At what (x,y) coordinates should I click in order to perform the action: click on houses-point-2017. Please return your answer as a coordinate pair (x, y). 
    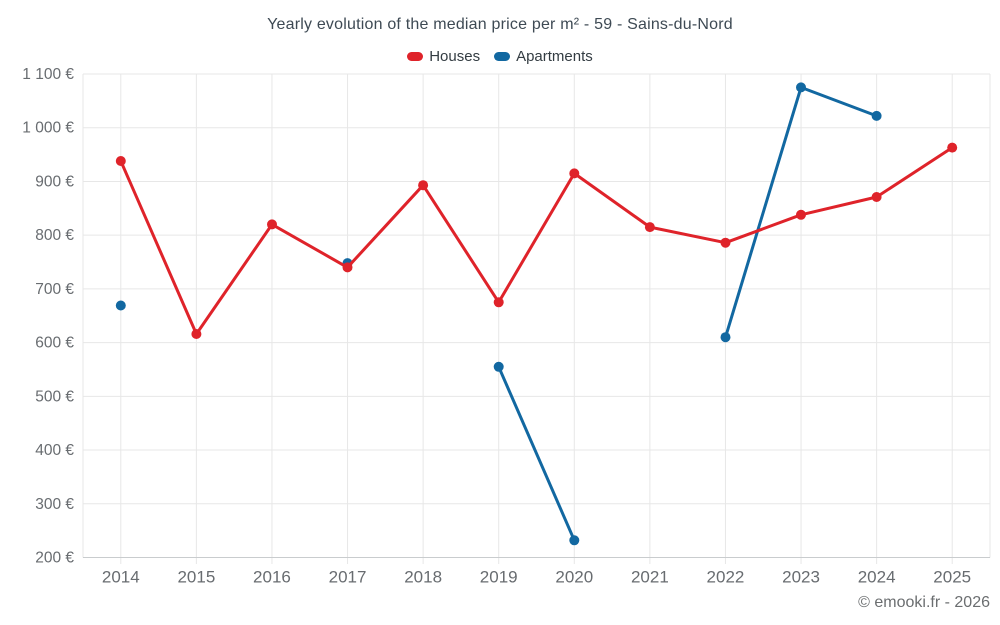
    Looking at the image, I should click on (347, 267).